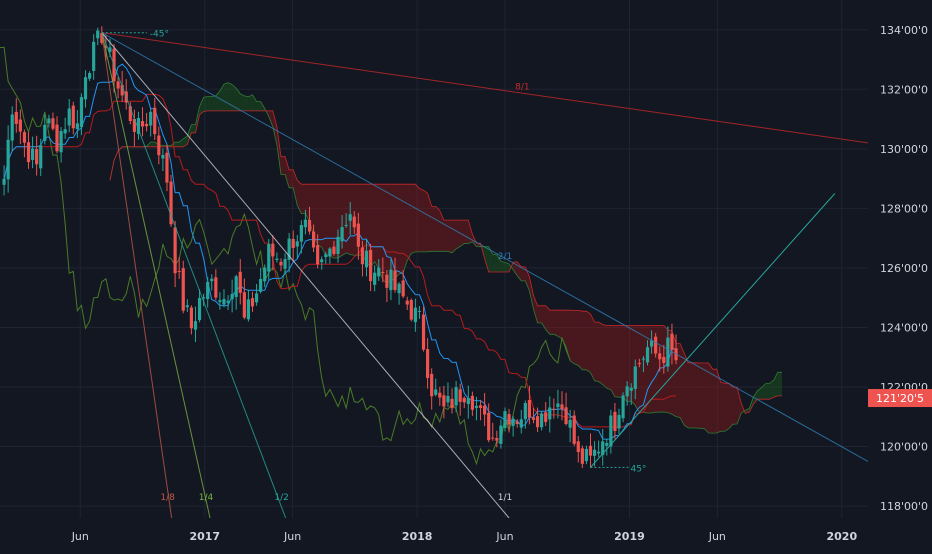 Image resolution: width=932 pixels, height=554 pixels. I want to click on y-tick-label: 132'00'0, so click(904, 89).